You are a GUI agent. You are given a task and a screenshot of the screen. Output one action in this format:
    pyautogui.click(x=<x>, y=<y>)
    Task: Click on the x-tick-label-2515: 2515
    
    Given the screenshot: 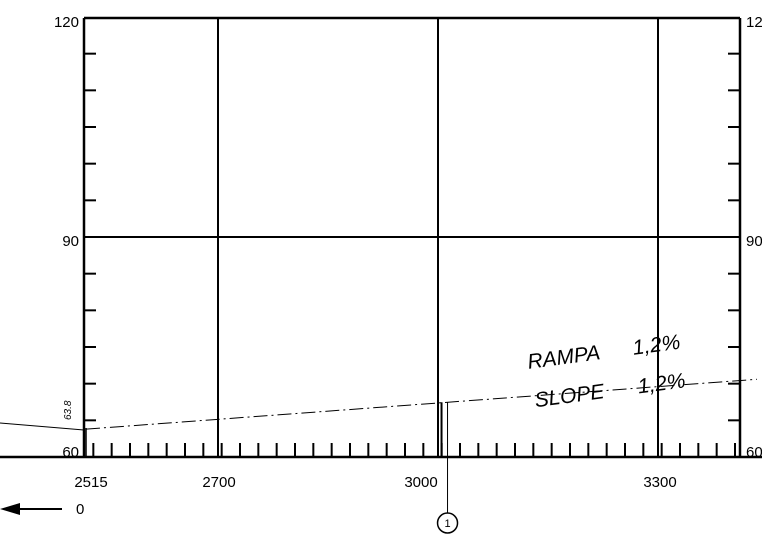 What is the action you would take?
    pyautogui.click(x=90, y=482)
    